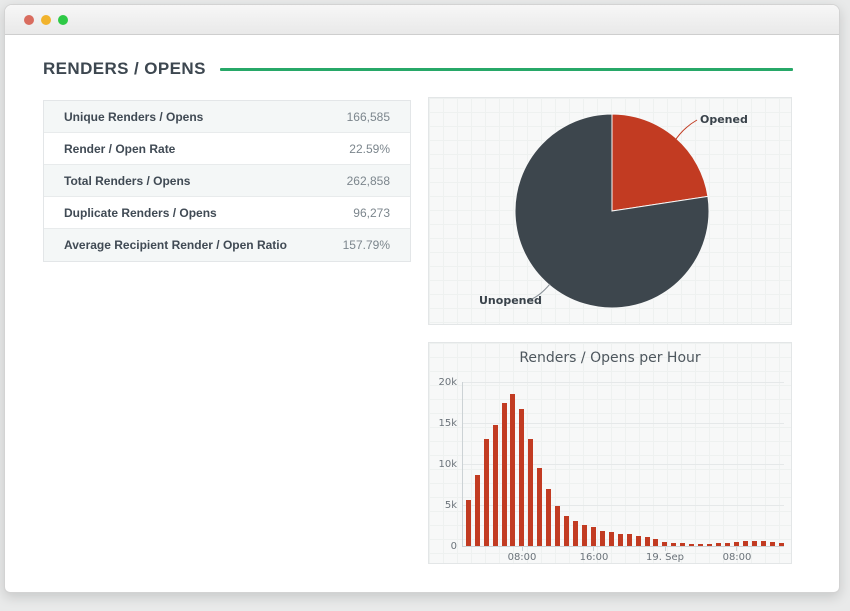 The image size is (850, 611). I want to click on y-axis, so click(462, 464).